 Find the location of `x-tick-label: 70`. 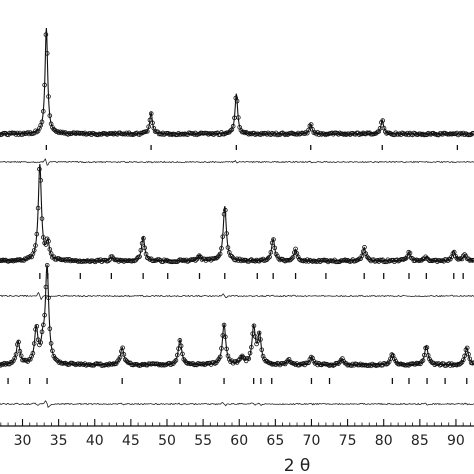

x-tick-label: 70 is located at coordinates (312, 441).